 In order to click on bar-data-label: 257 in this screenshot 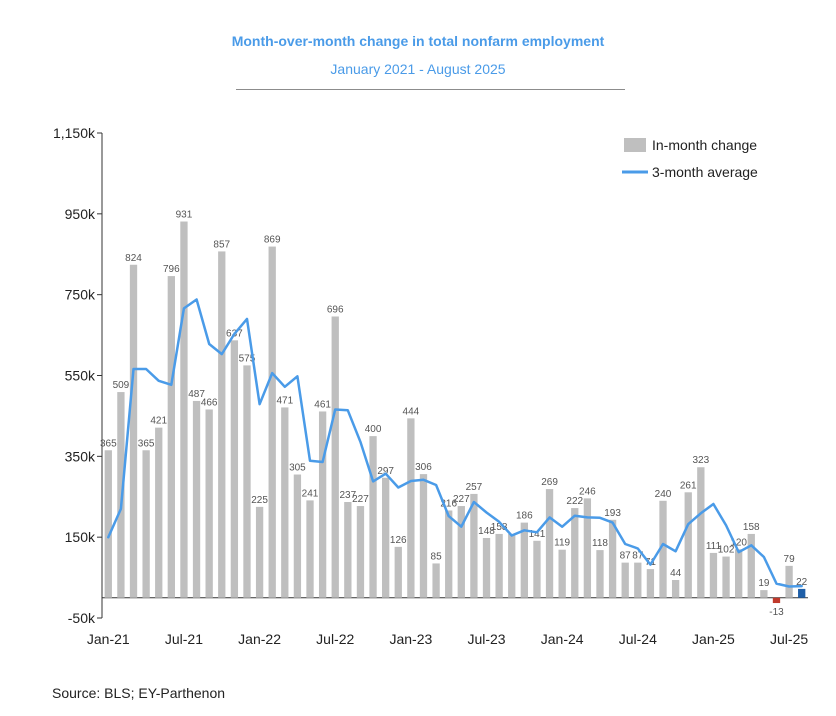, I will do `click(474, 487)`.